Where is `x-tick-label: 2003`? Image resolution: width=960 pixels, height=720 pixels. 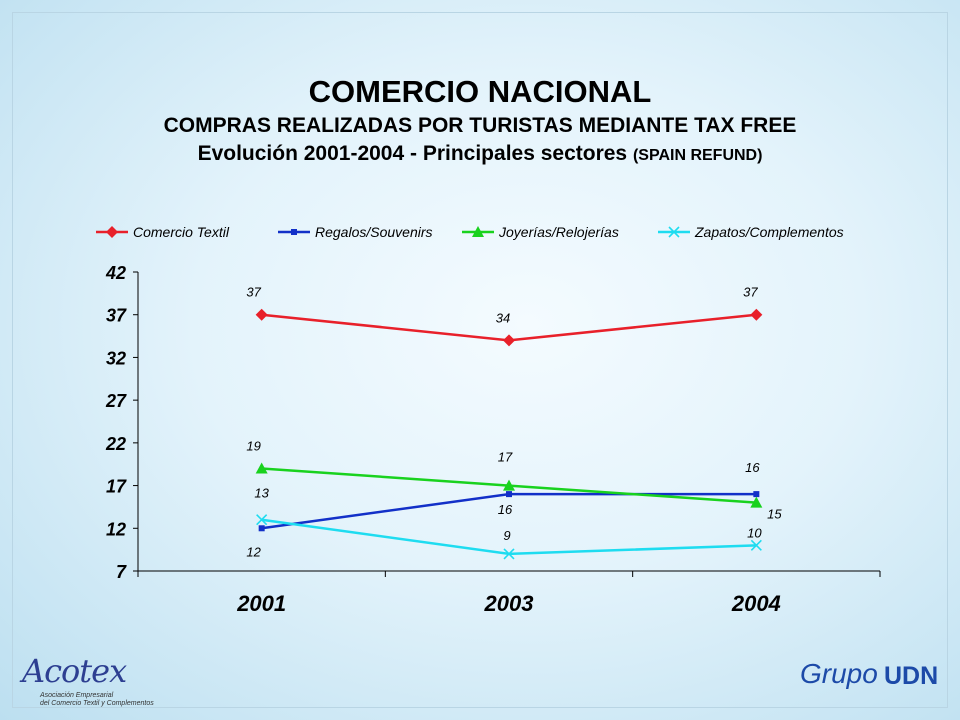 x-tick-label: 2003 is located at coordinates (509, 603).